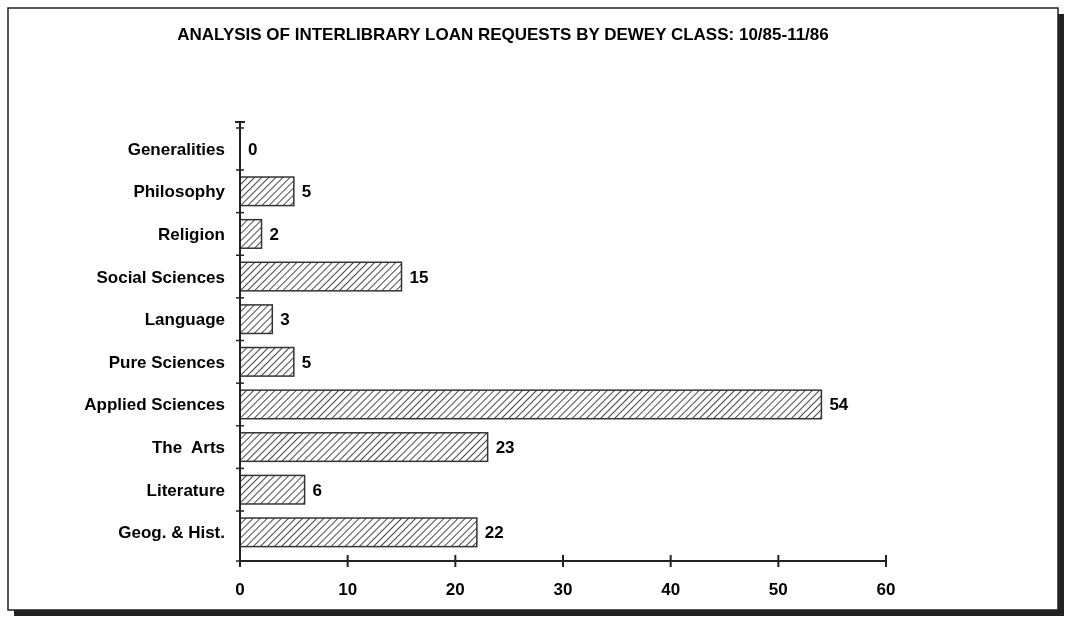  I want to click on data-label: 2, so click(274, 234).